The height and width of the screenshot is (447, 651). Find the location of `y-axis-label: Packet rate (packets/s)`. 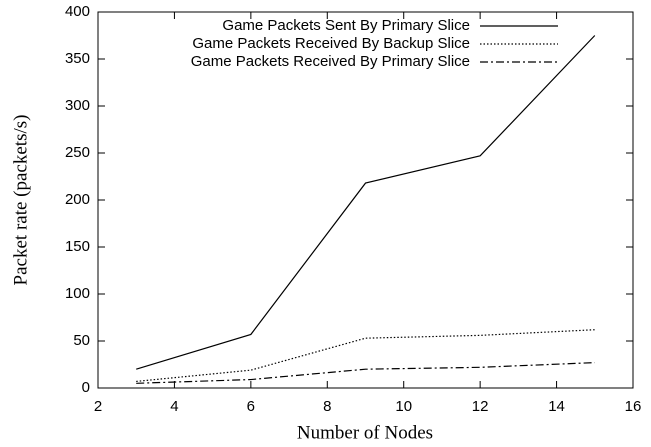

y-axis-label: Packet rate (packets/s) is located at coordinates (20, 200).